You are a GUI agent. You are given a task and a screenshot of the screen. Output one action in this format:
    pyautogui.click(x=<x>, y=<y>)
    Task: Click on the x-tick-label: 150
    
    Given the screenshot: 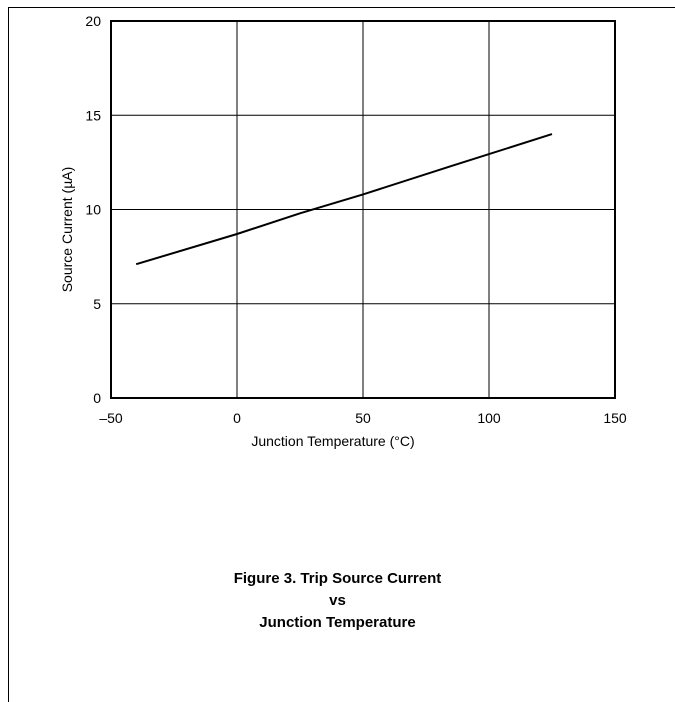 What is the action you would take?
    pyautogui.click(x=615, y=418)
    